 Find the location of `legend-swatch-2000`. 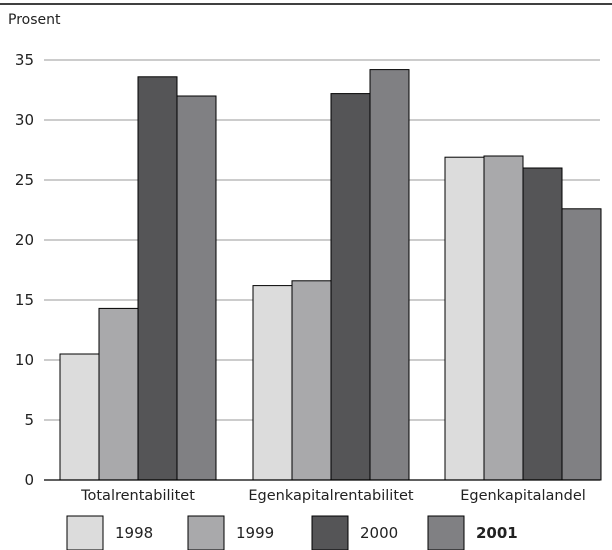

legend-swatch-2000 is located at coordinates (330, 532).